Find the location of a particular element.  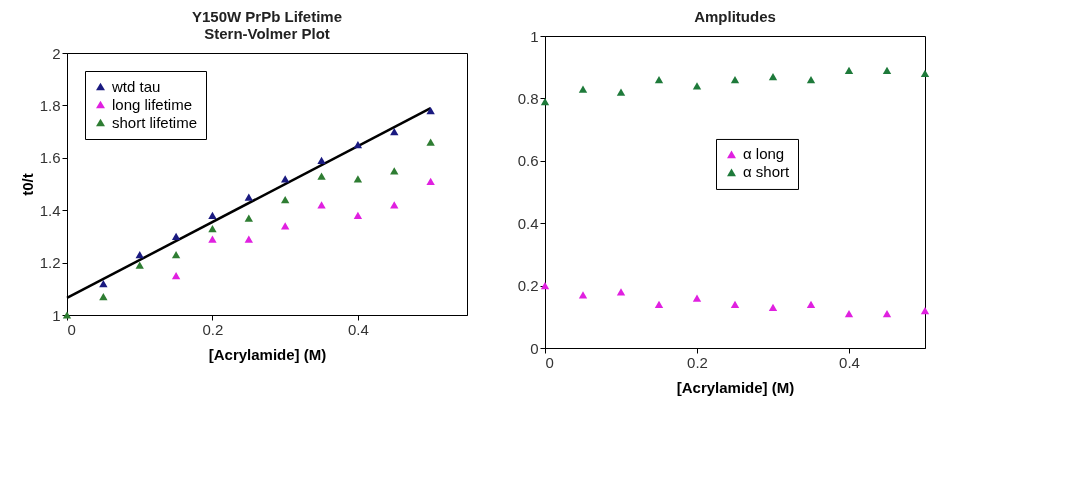

legend-label: α long is located at coordinates (764, 154).